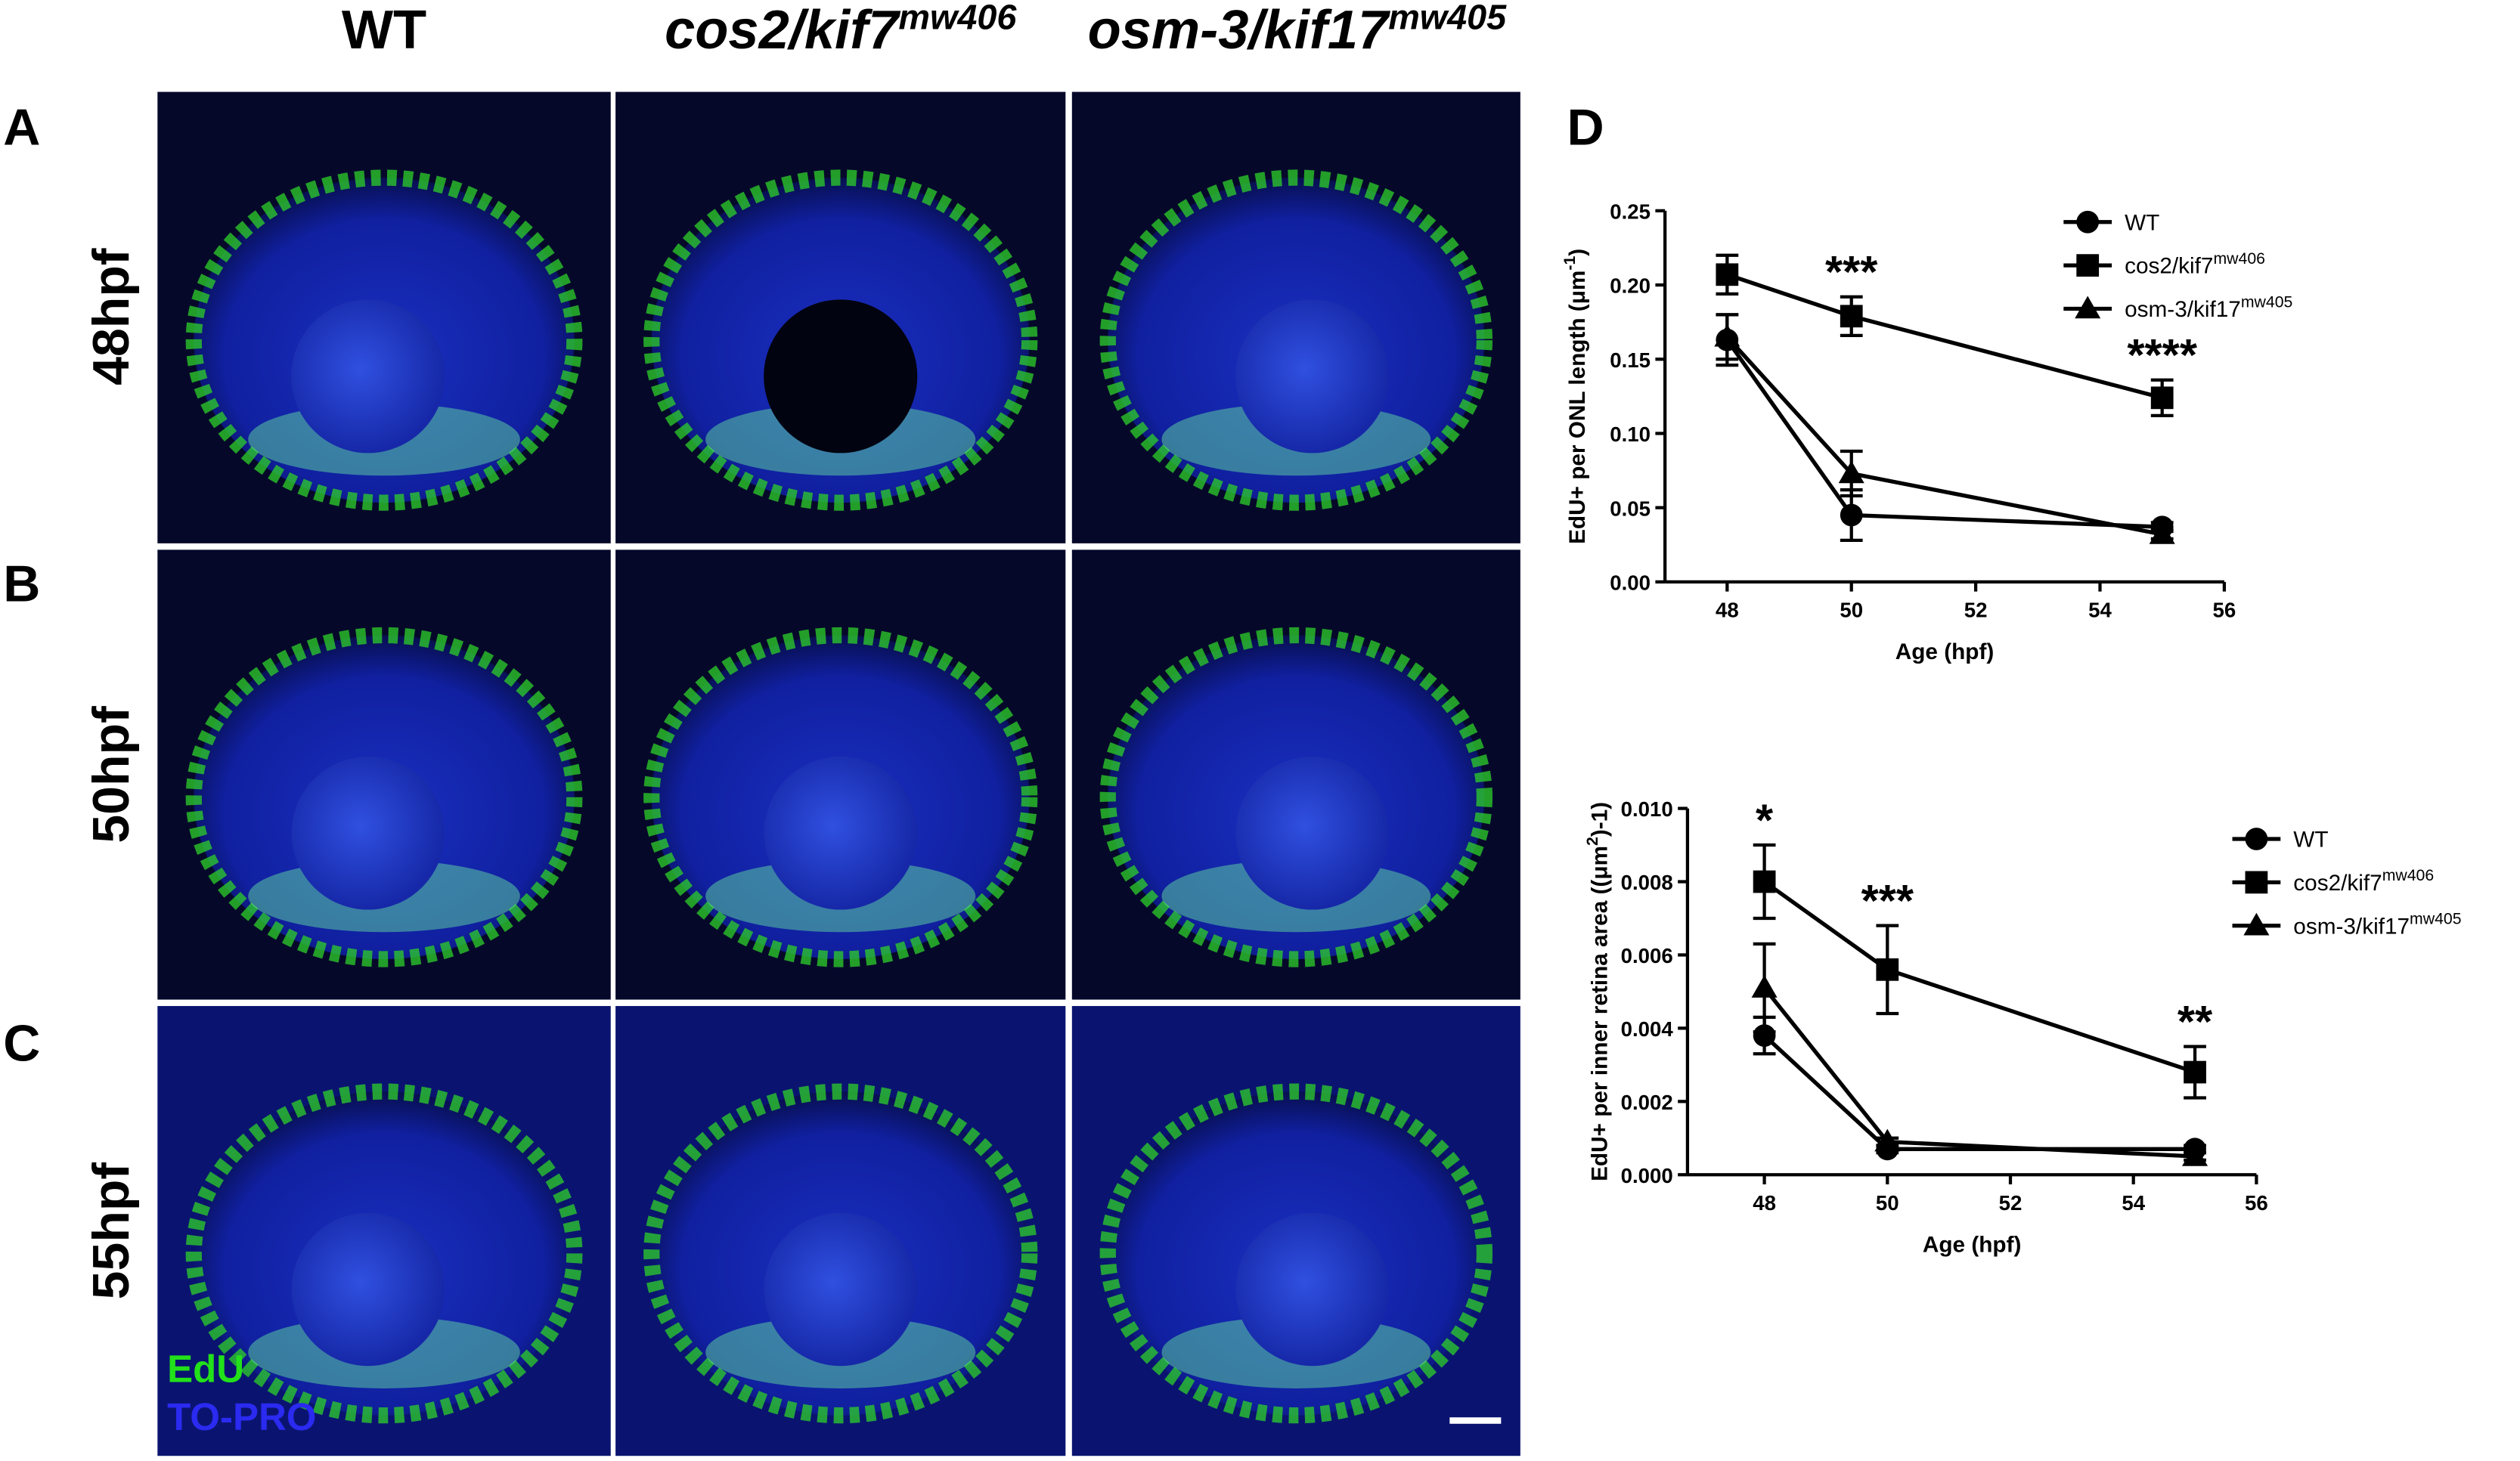 This screenshot has height=1461, width=2520. What do you see at coordinates (1577, 407) in the screenshot?
I see `y-axis-title-text: EdU+ per ONL length (μm` at bounding box center [1577, 407].